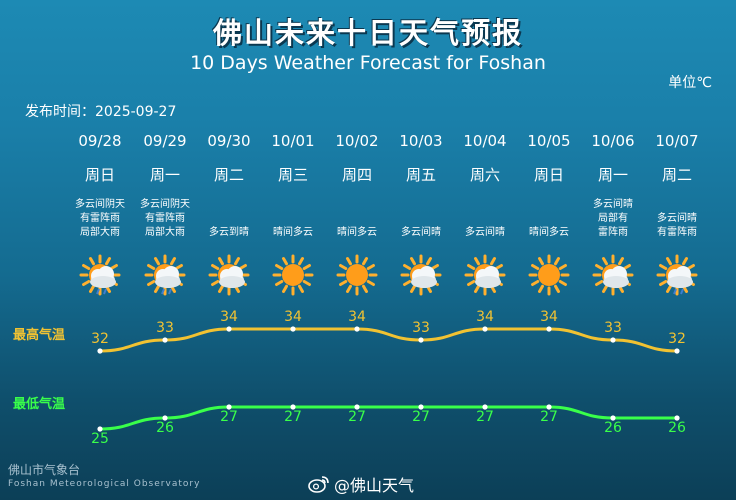  I want to click on day-date: 10/06, so click(613, 141).